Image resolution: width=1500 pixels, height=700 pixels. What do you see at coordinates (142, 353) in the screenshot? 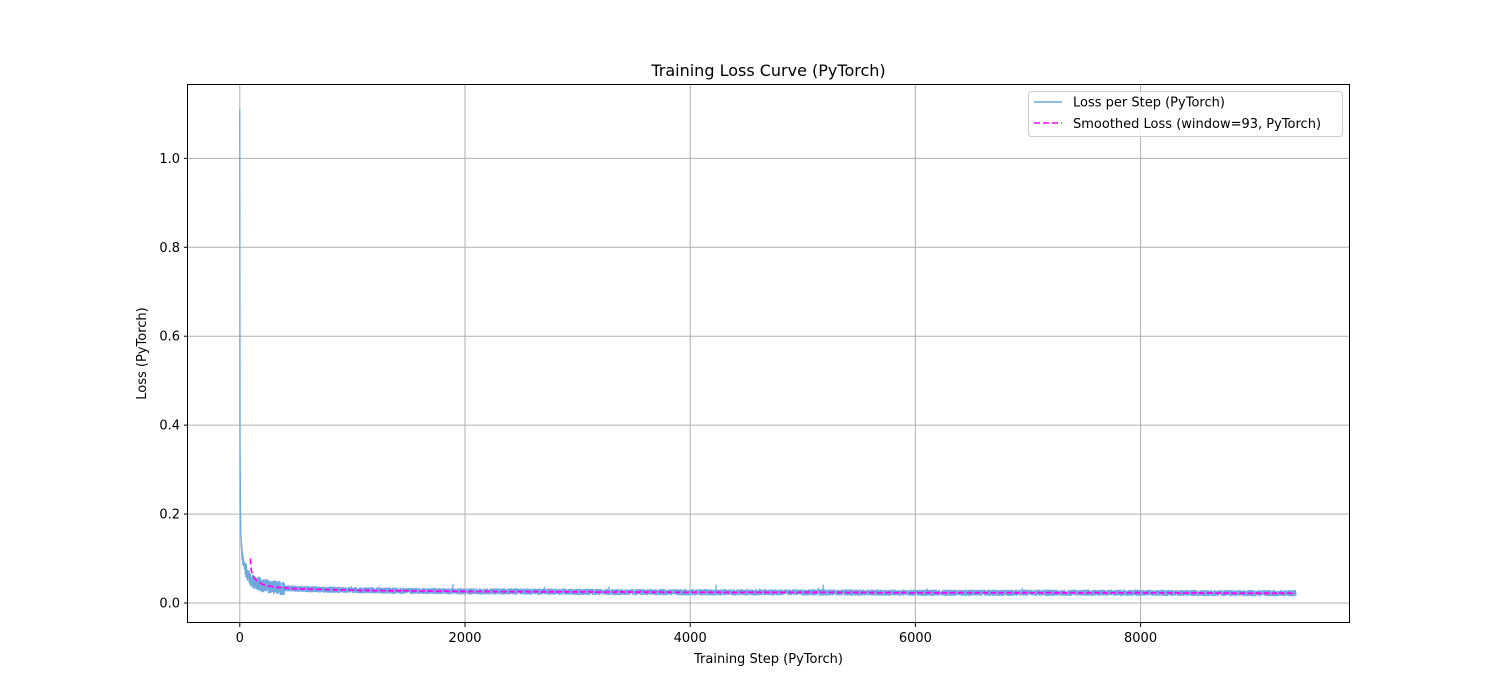
I see `y-axis-title: Loss (PyTorch)` at bounding box center [142, 353].